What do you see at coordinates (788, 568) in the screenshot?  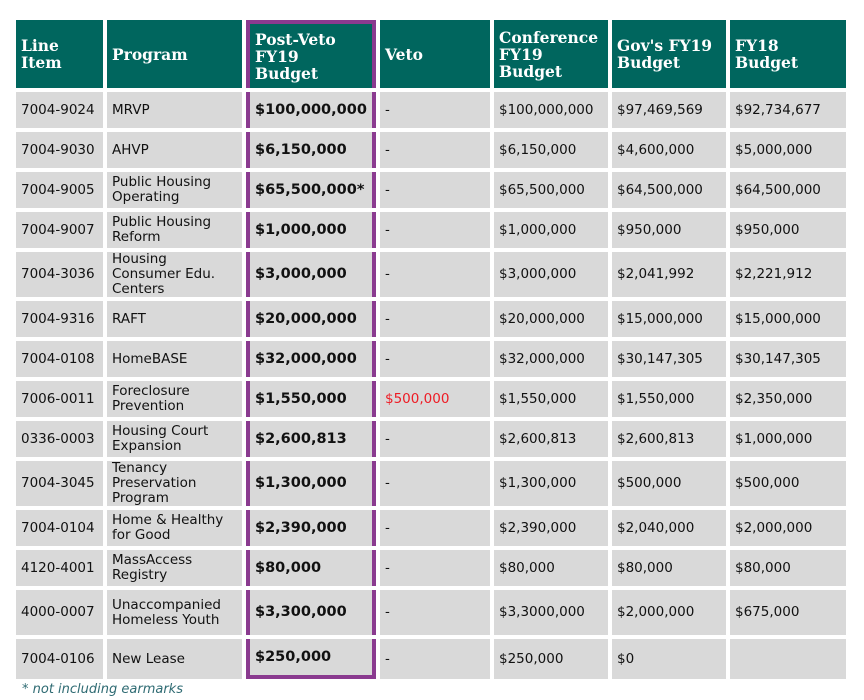 I see `cell-fy18-budget: $80,000` at bounding box center [788, 568].